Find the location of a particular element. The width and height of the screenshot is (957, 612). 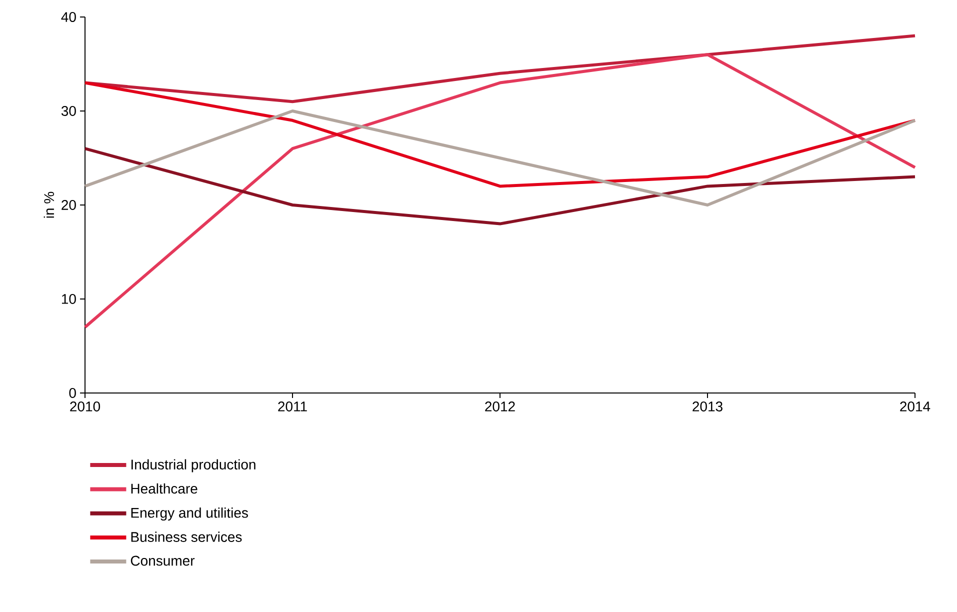

x-tick-label: 2011 is located at coordinates (292, 407).